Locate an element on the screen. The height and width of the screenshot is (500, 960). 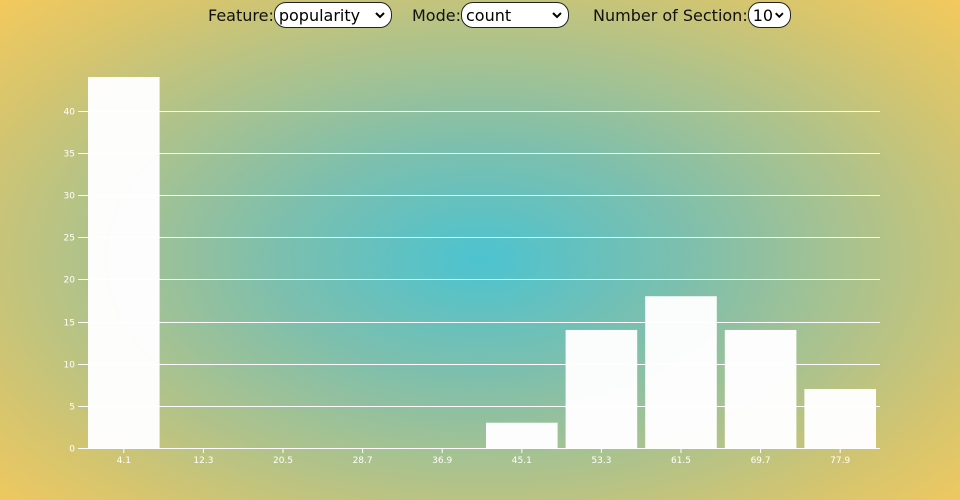
sections-select: 10 is located at coordinates (769, 15).